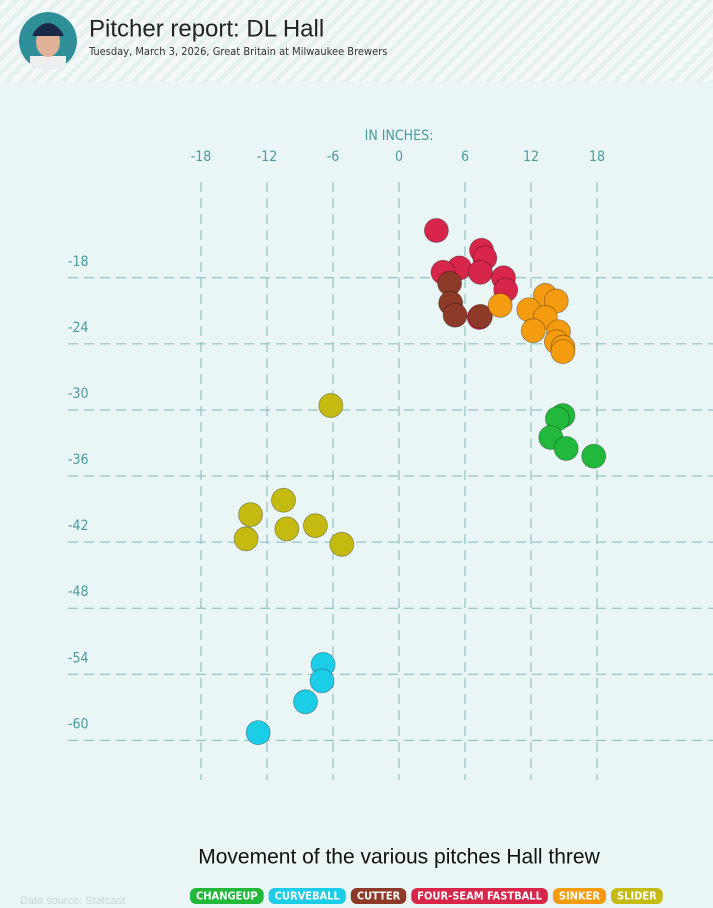  I want to click on x-tick-label: 0, so click(399, 157).